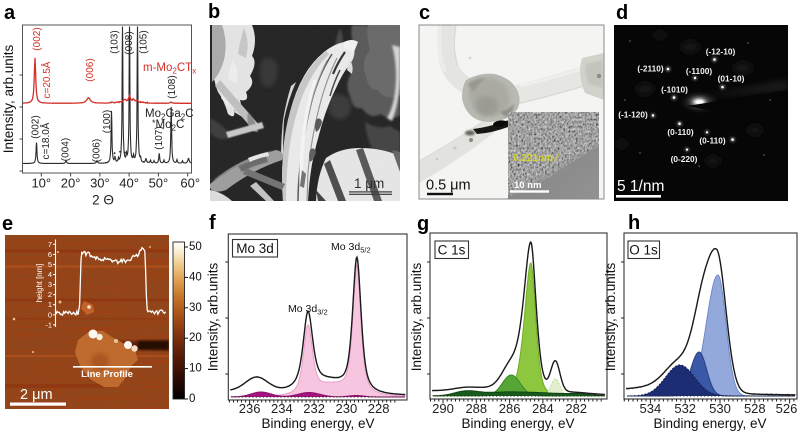  What do you see at coordinates (41, 183) in the screenshot?
I see `svg-text: 10°` at bounding box center [41, 183].